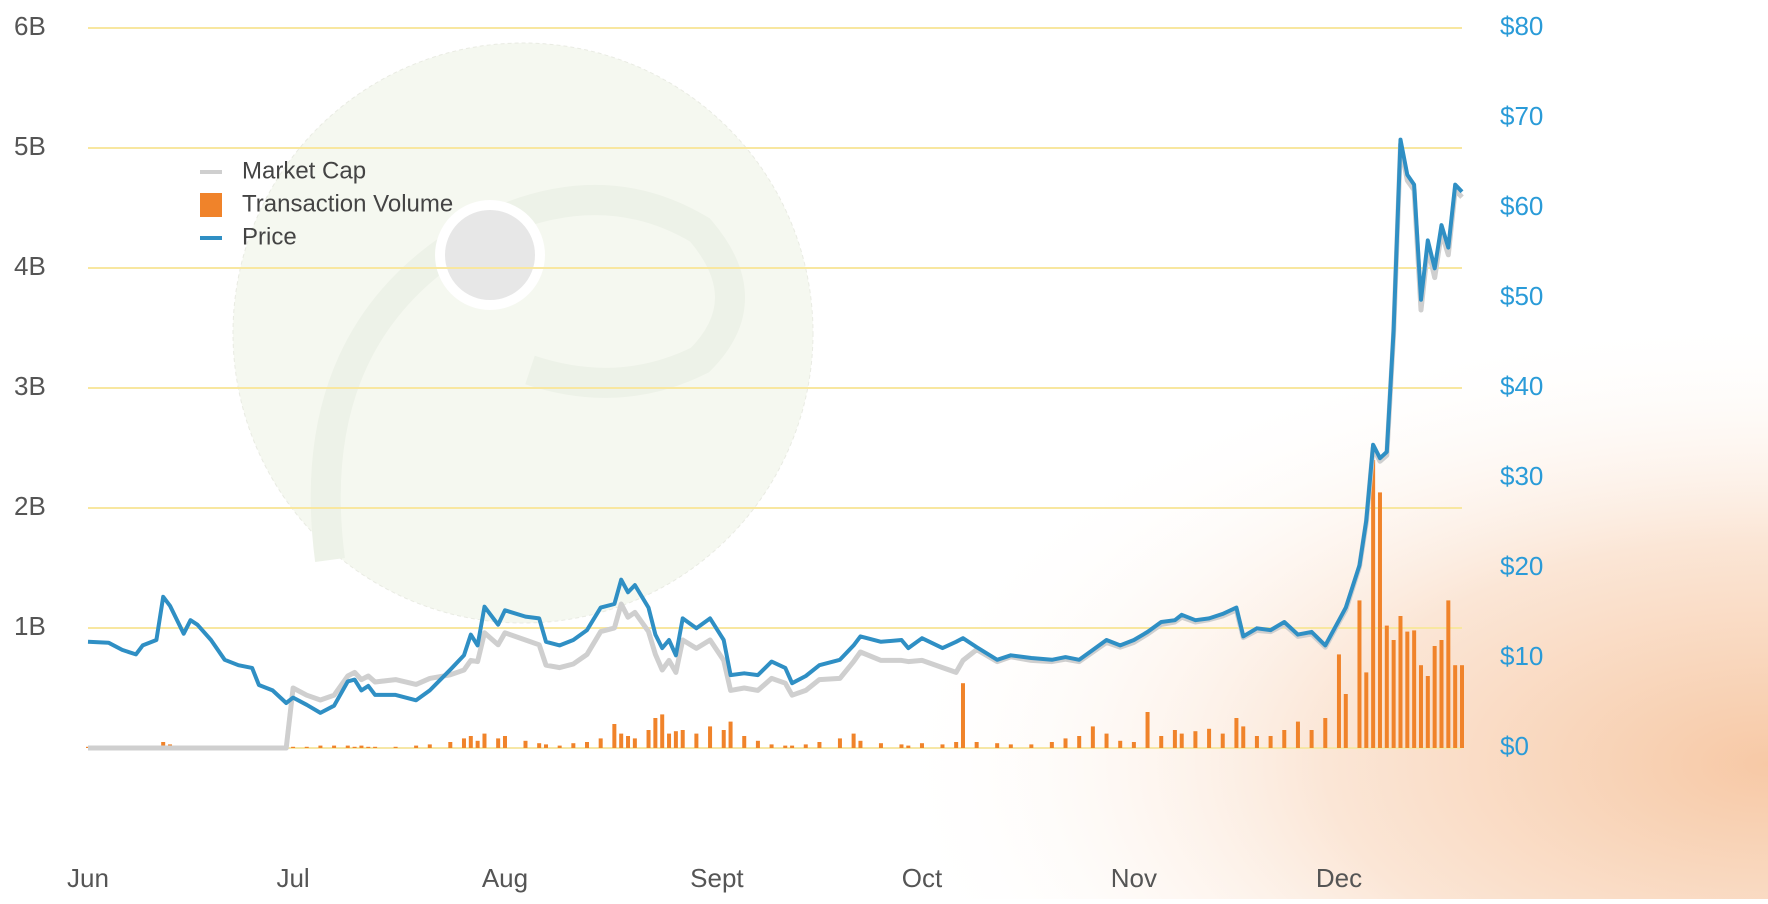  I want to click on x-tick-label: Sept, so click(717, 878).